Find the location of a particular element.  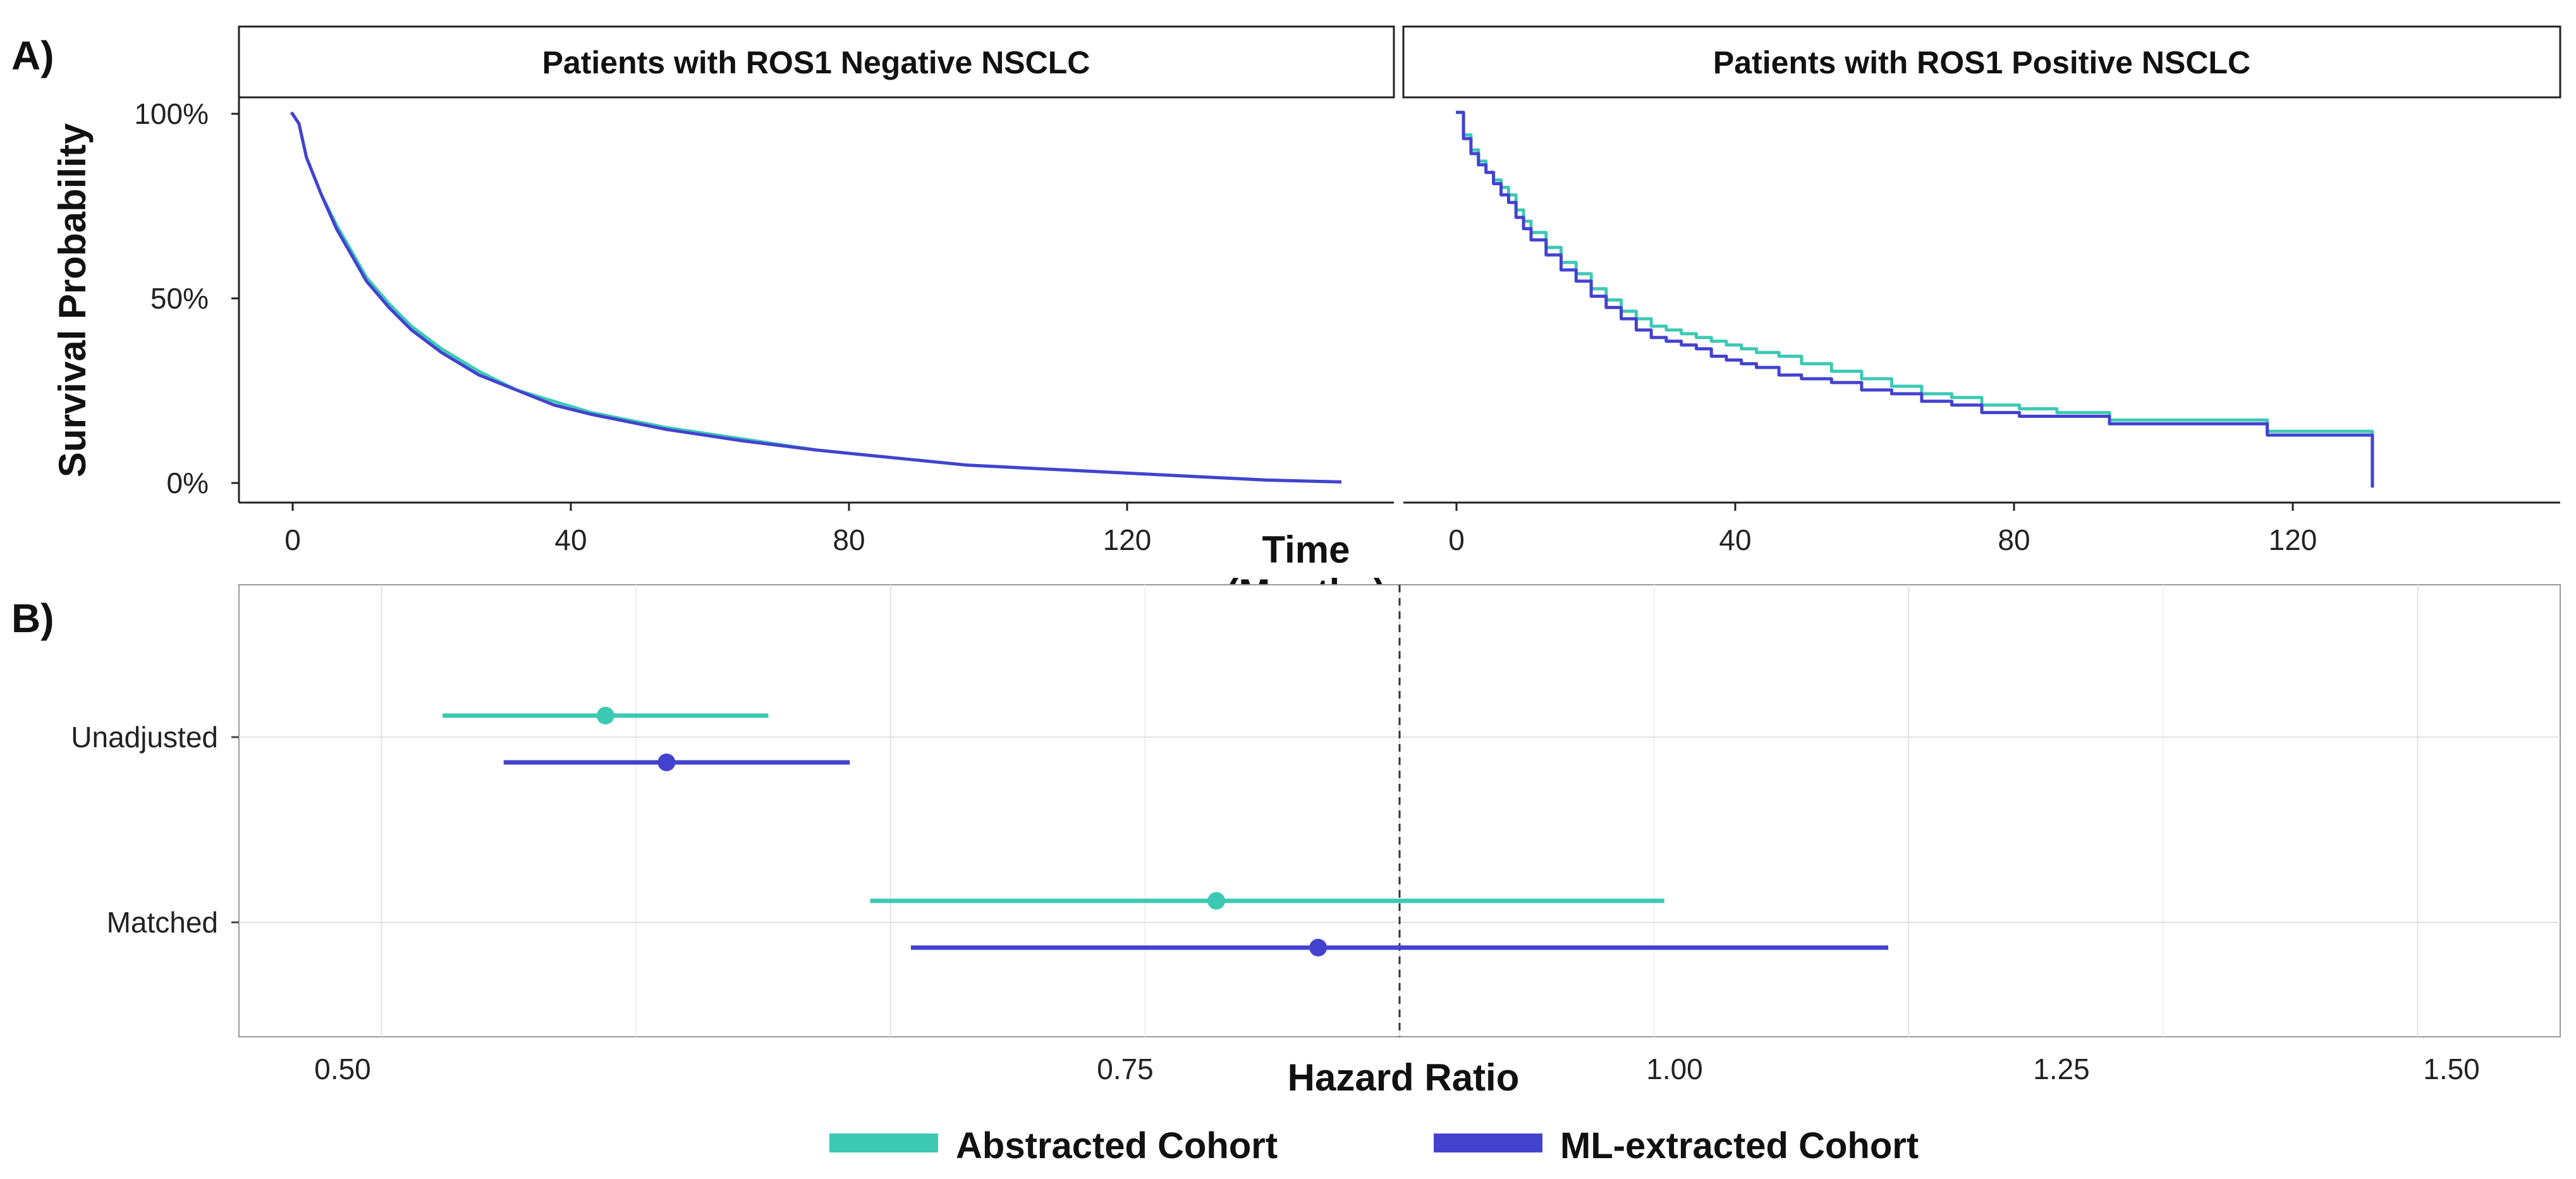

forest-xtick-label: 1.50 is located at coordinates (2451, 1069).